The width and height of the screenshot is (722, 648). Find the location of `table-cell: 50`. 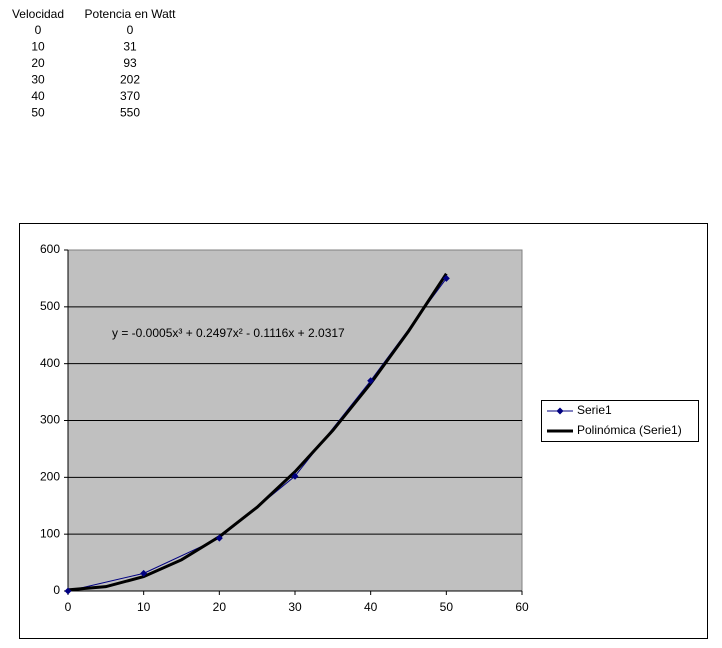

table-cell: 50 is located at coordinates (38, 113).